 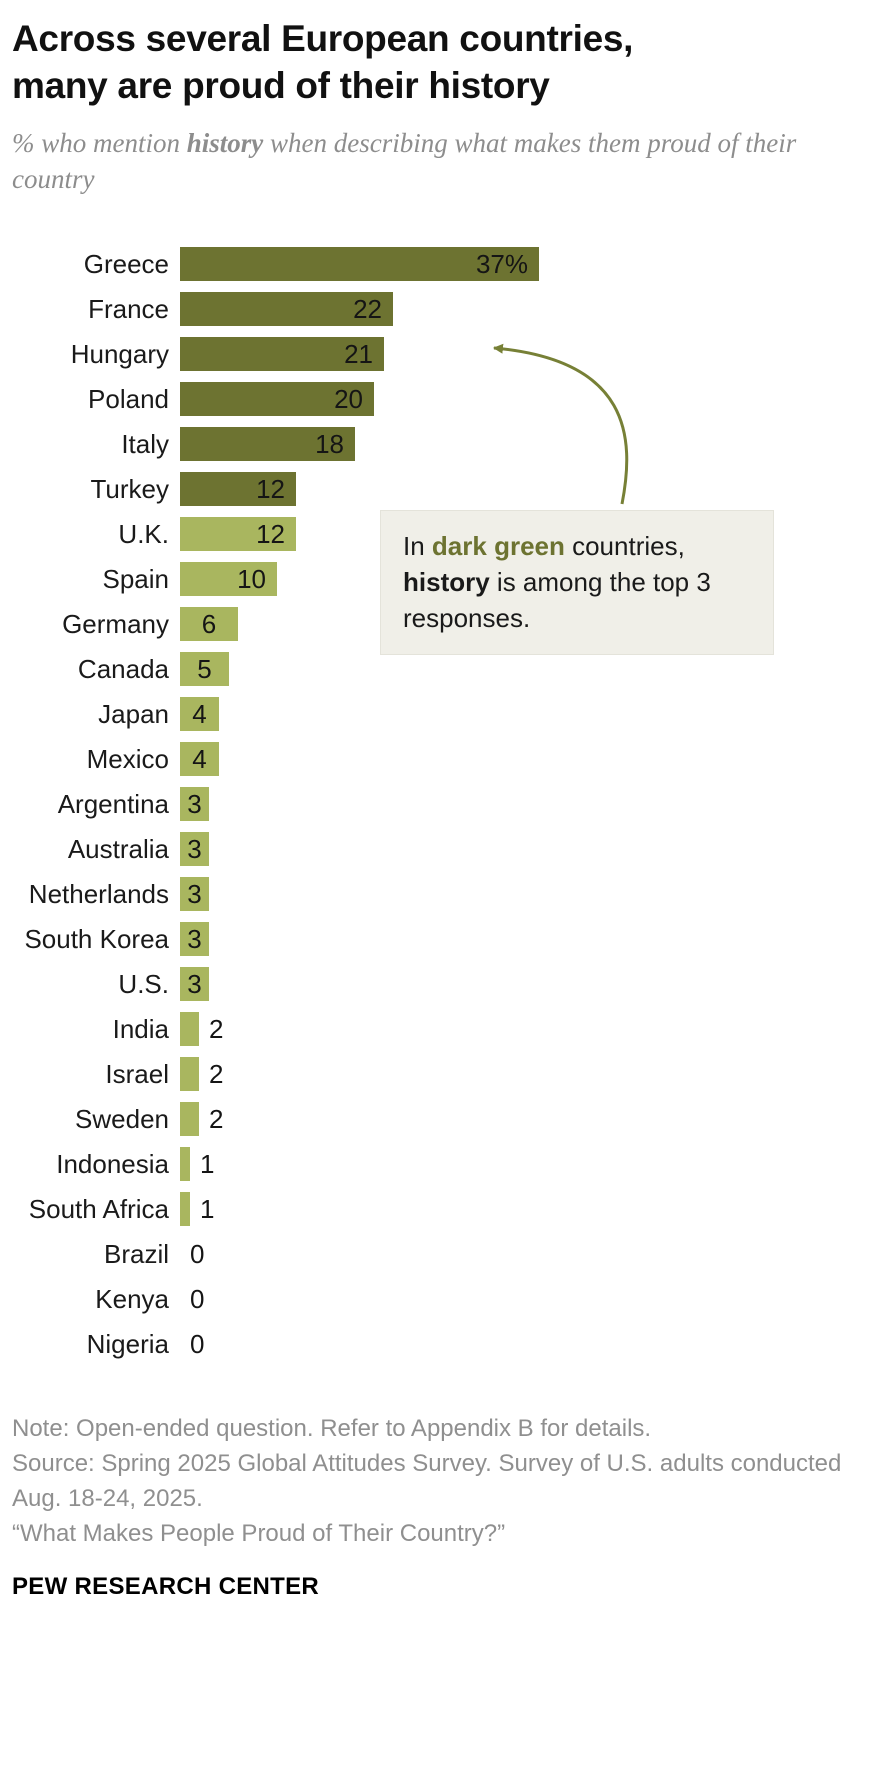 I want to click on annotation-text-1: In, so click(x=417, y=545).